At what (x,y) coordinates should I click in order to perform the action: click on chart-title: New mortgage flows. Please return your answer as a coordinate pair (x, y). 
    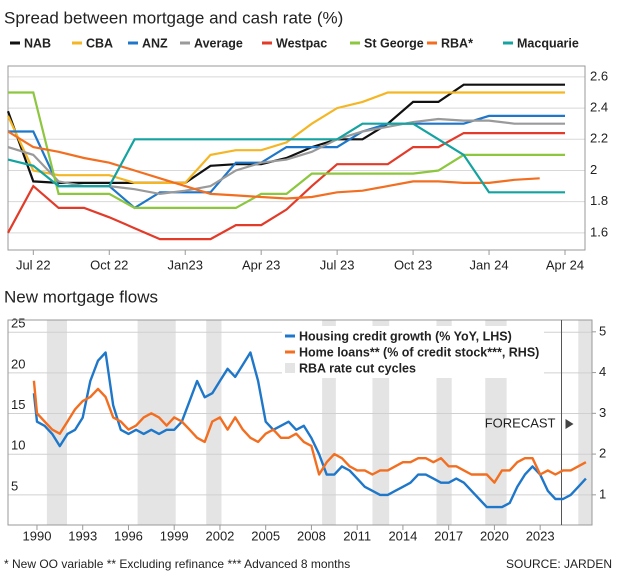
    Looking at the image, I should click on (81, 296).